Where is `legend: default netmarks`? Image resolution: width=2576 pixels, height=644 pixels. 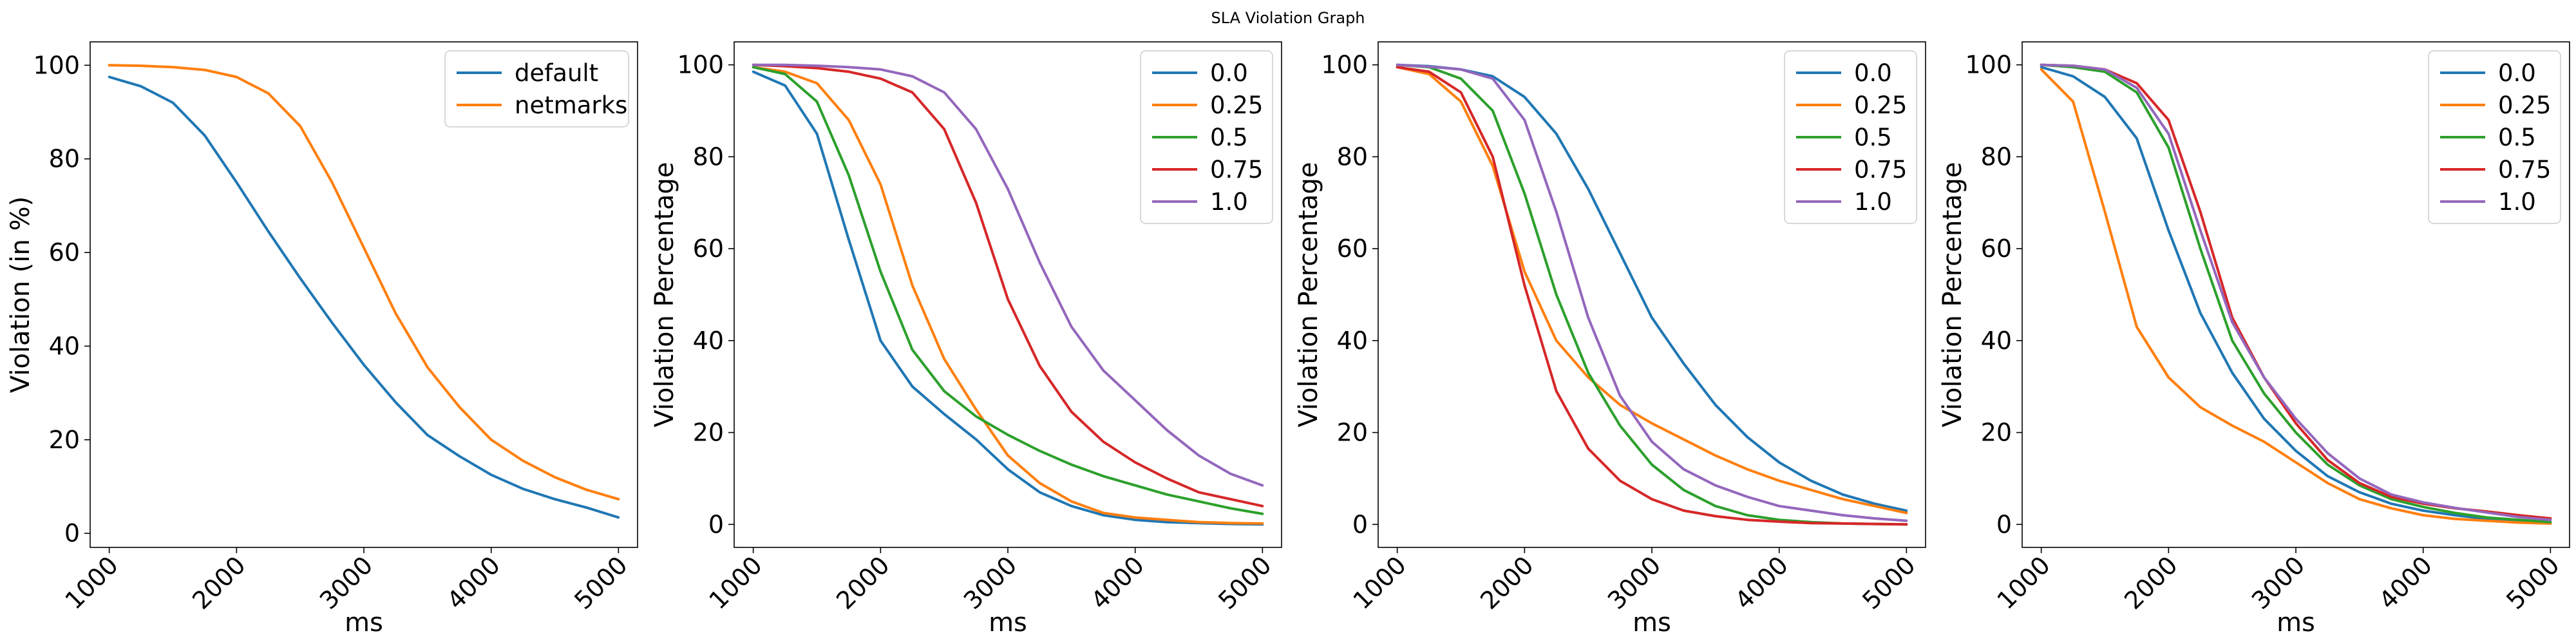
legend: default netmarks is located at coordinates (537, 89).